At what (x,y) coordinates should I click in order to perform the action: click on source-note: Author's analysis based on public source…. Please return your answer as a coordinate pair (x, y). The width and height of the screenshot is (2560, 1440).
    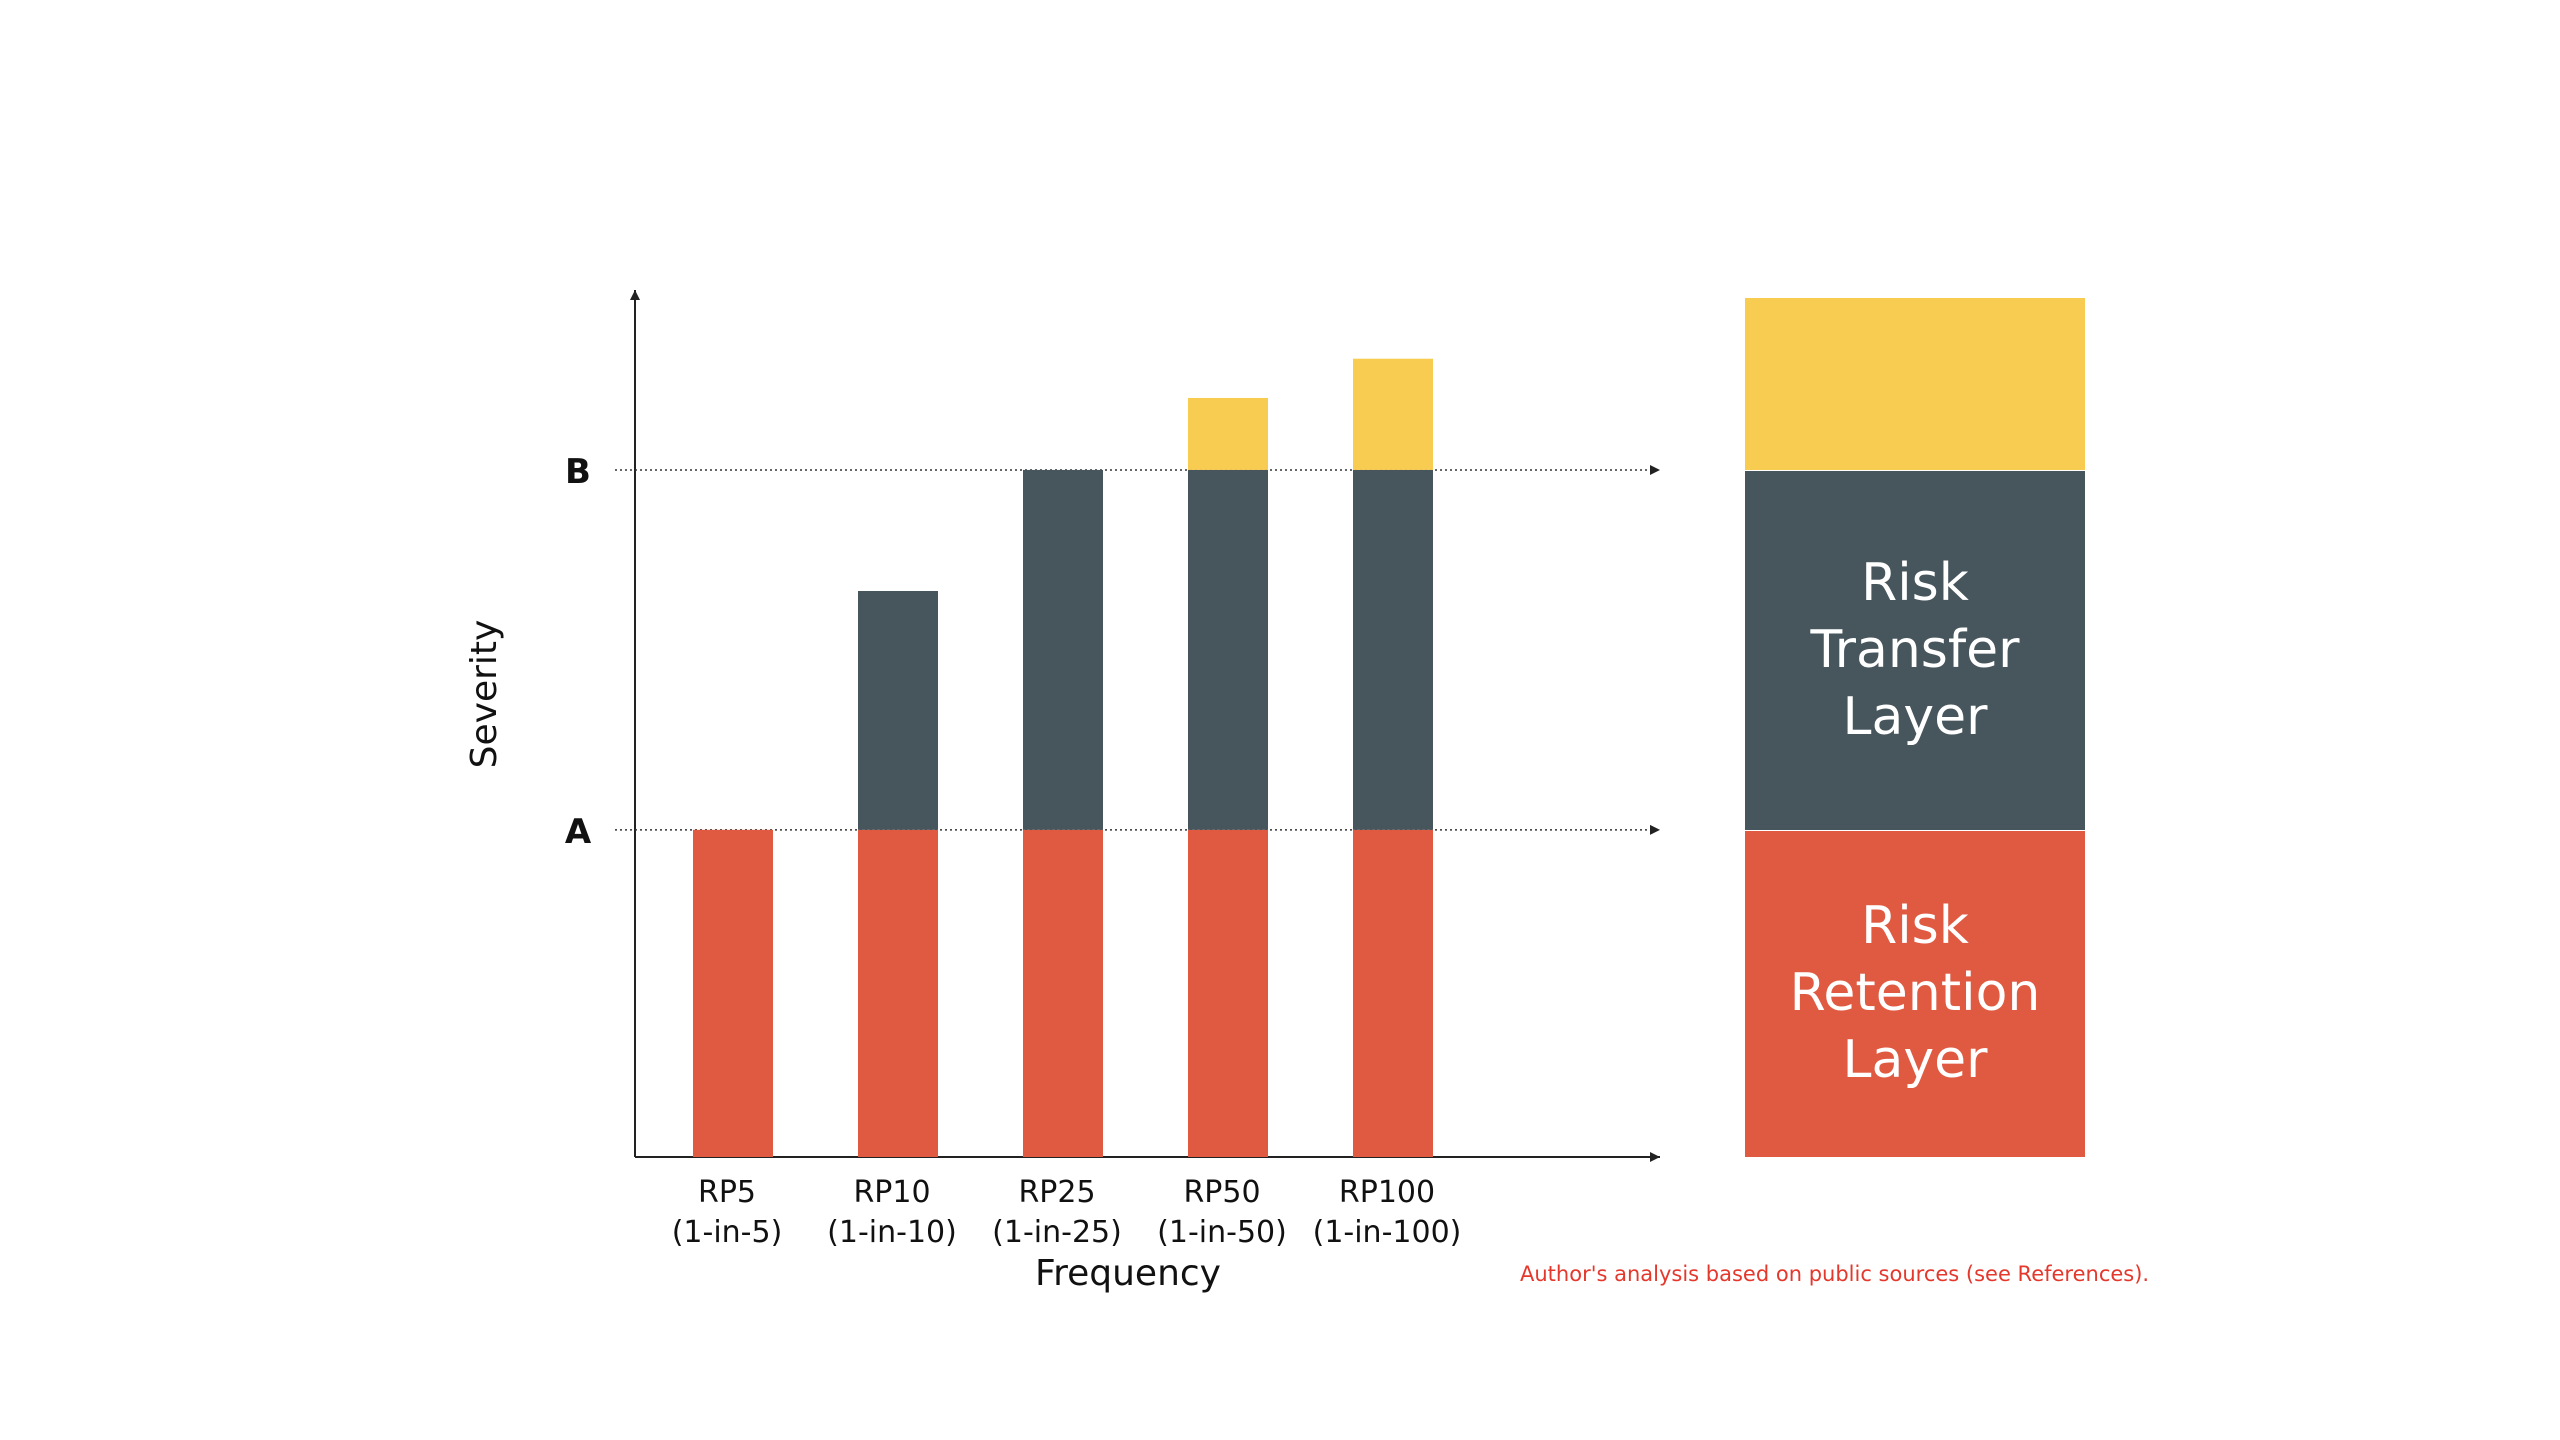
    Looking at the image, I should click on (1835, 1274).